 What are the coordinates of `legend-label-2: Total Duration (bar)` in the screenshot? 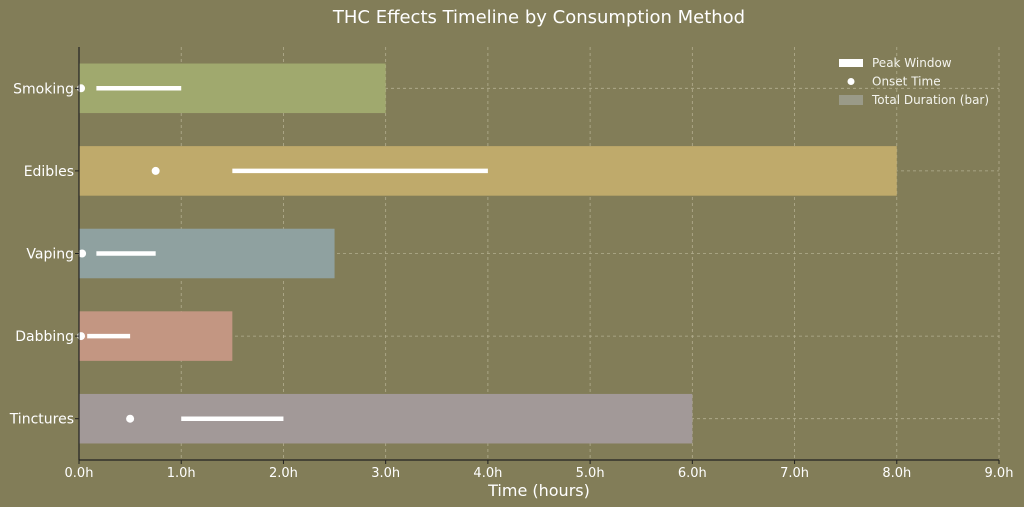 It's located at (930, 100).